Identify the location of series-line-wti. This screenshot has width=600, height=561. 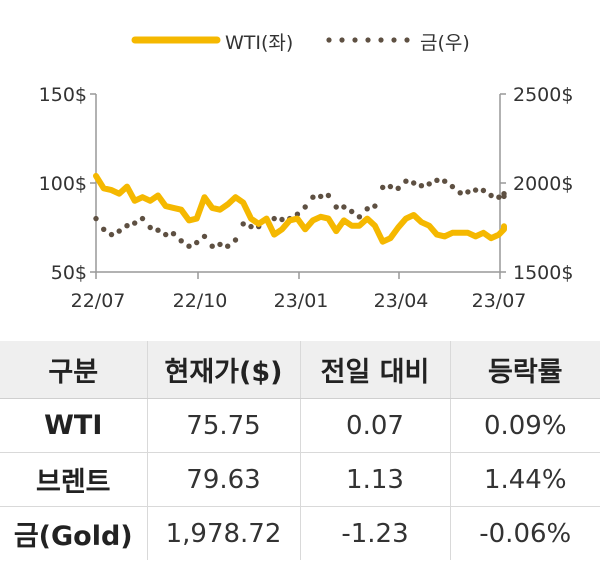
(300, 208).